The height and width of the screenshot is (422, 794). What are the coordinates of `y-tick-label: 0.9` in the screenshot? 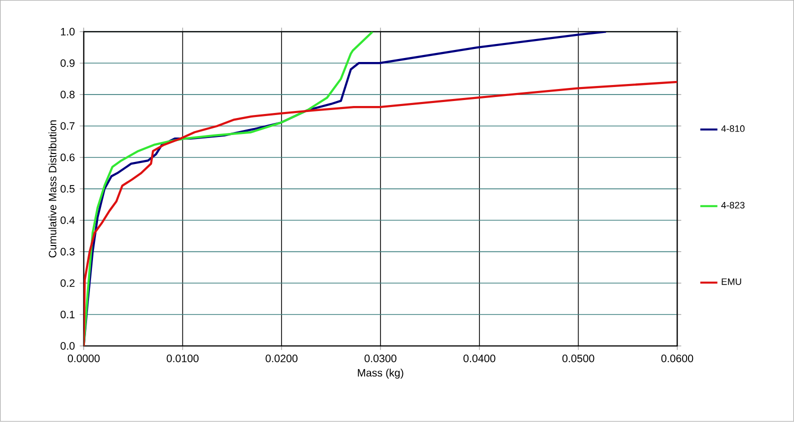 It's located at (67, 63).